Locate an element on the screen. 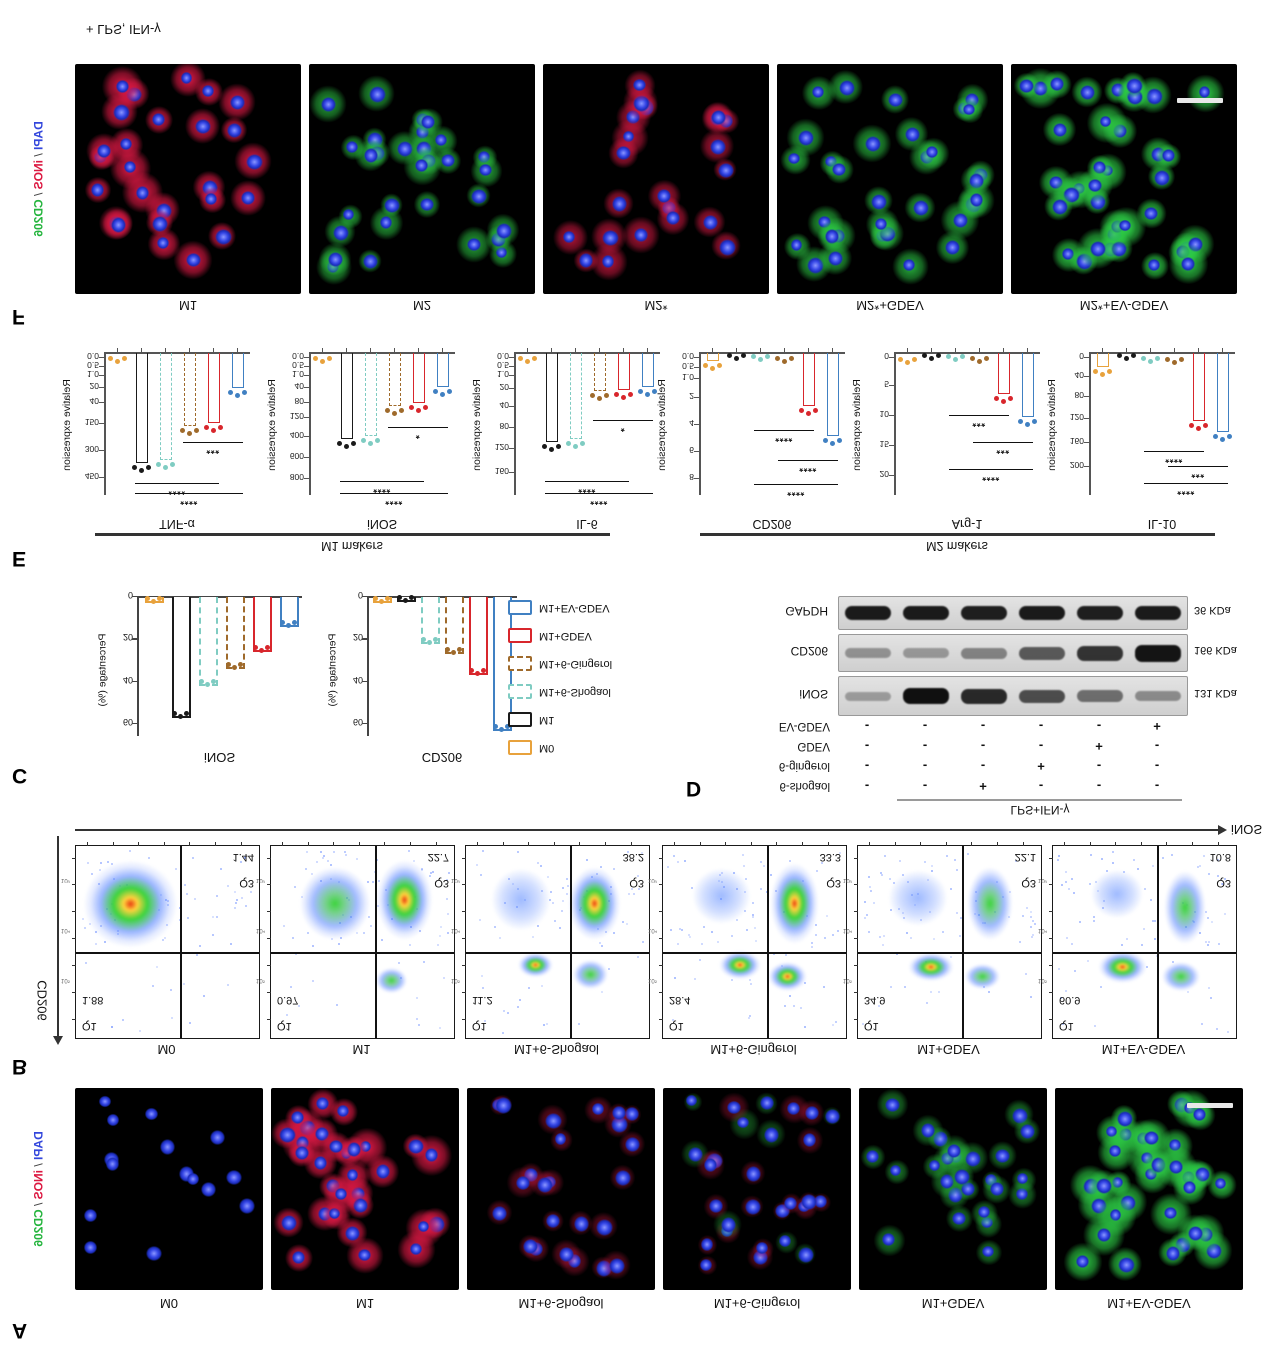  flow-left-ticklabel-M1+EV-GDEV-10⁵: 10⁵ is located at coordinates (1042, 980).